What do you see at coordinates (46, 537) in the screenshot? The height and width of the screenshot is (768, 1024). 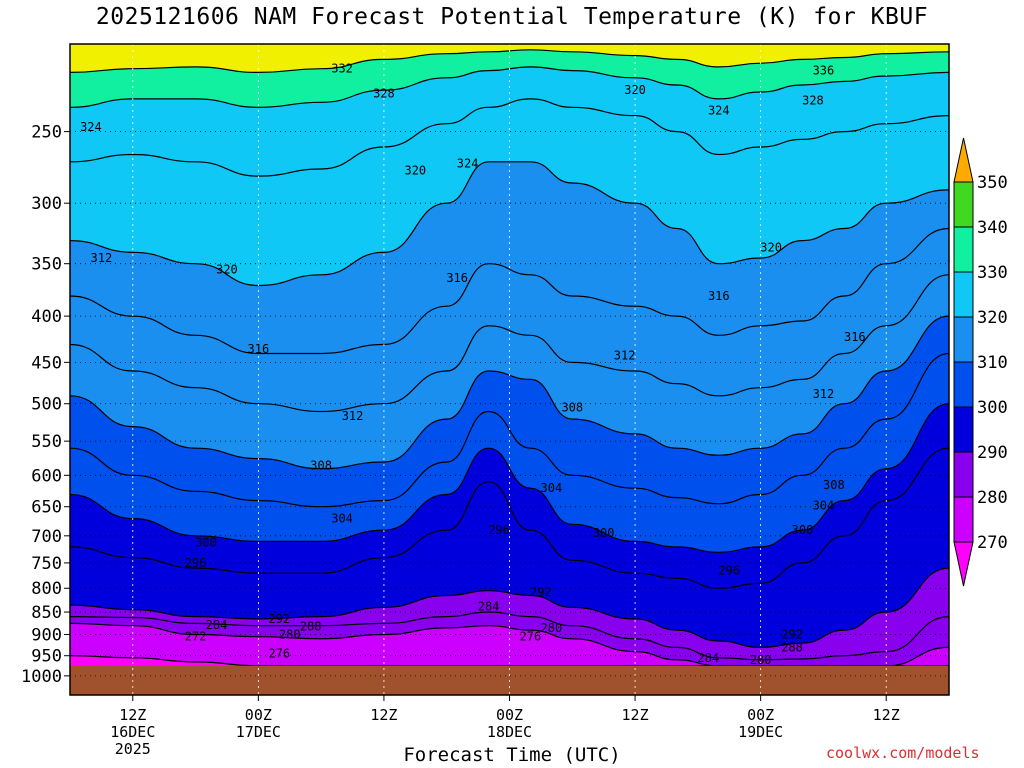 I see `y-tick-label: 700` at bounding box center [46, 537].